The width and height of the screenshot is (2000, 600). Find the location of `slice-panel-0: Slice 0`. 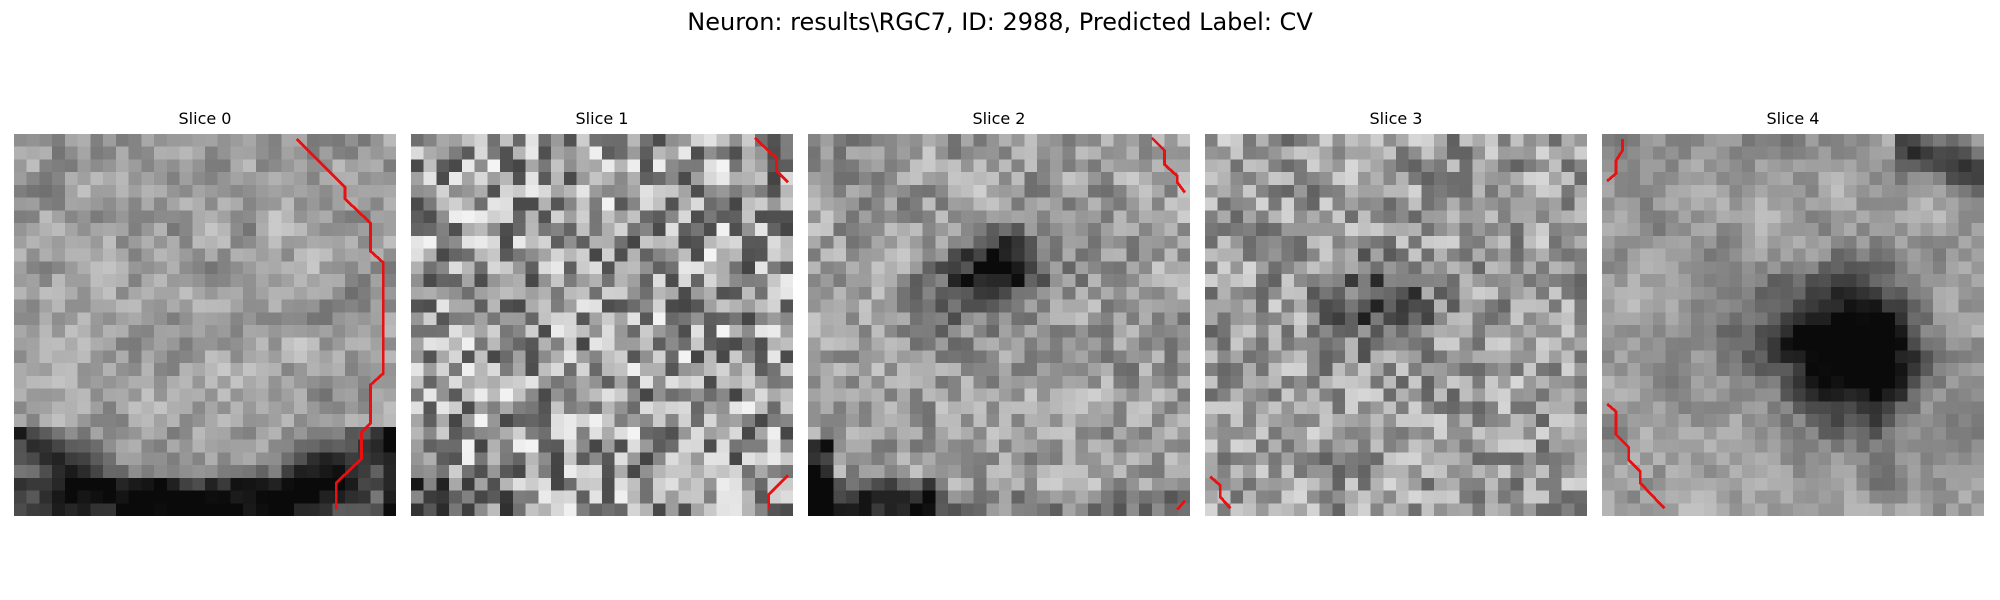

slice-panel-0: Slice 0 is located at coordinates (205, 313).